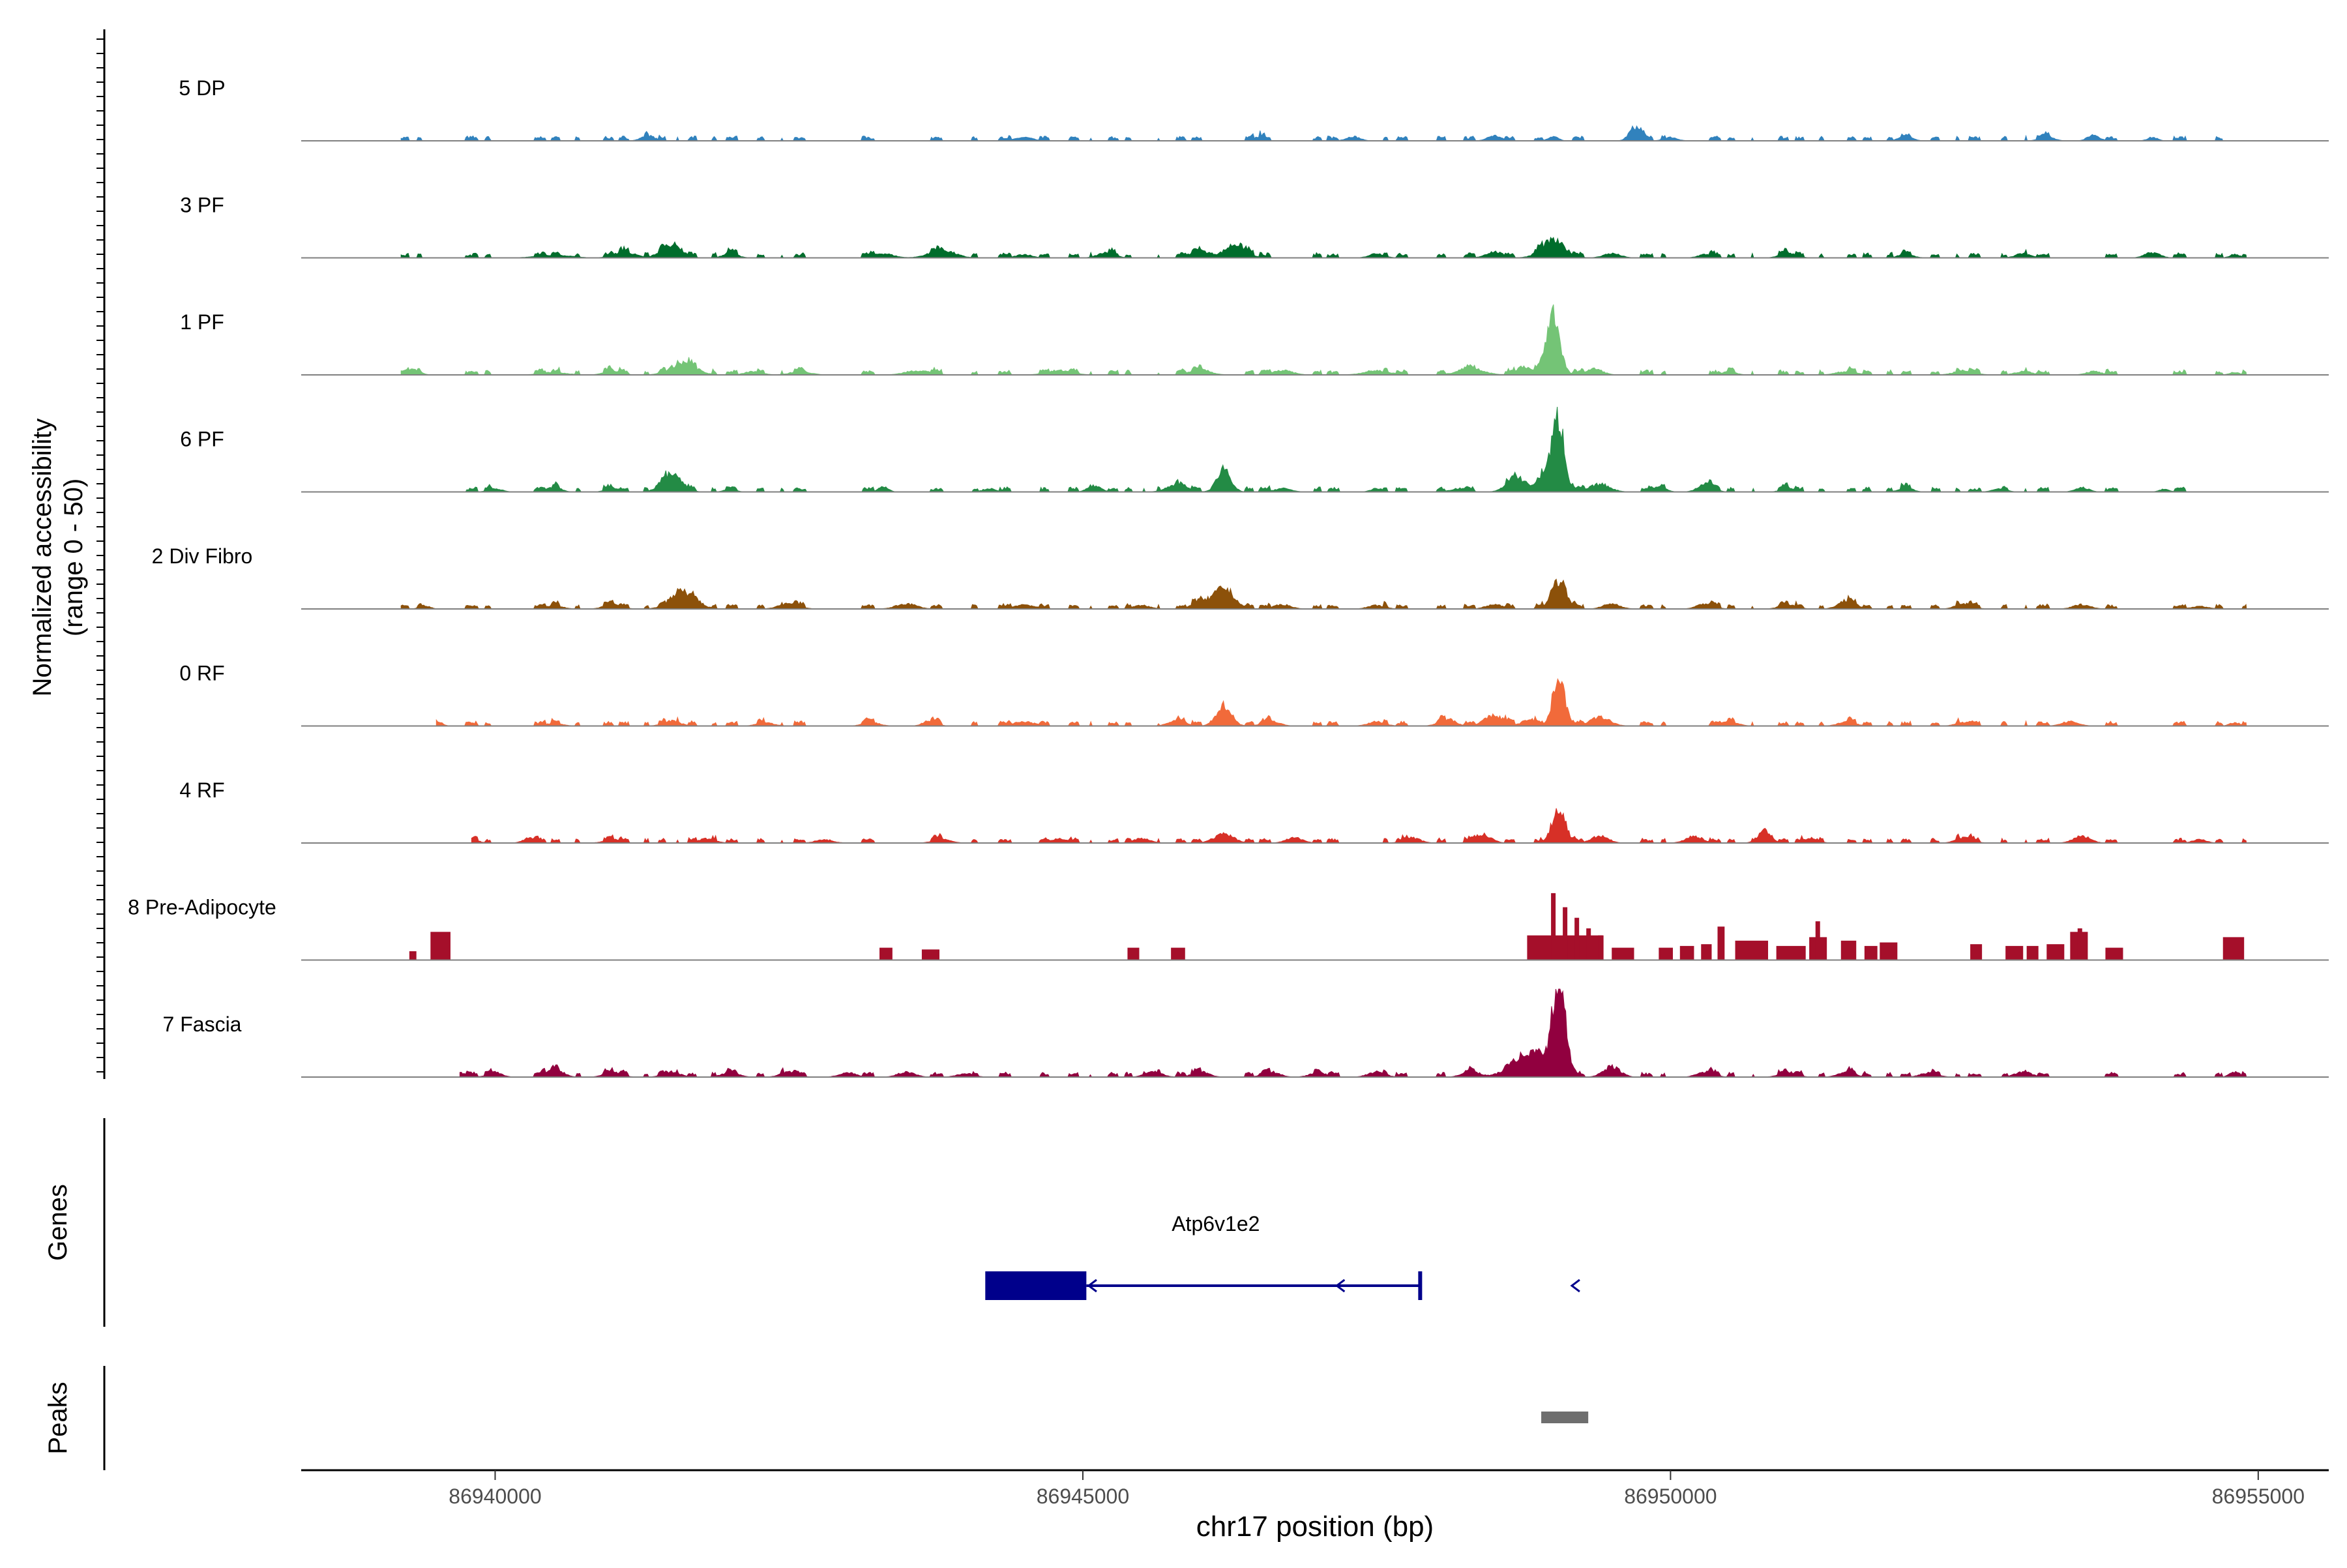  Describe the element at coordinates (202, 206) in the screenshot. I see `track-label: 3 PF` at that location.